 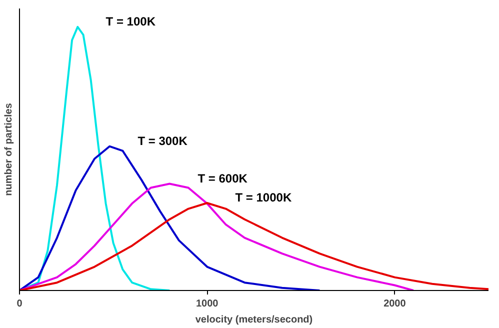 What do you see at coordinates (207, 304) in the screenshot?
I see `x-tick-label: 1000` at bounding box center [207, 304].